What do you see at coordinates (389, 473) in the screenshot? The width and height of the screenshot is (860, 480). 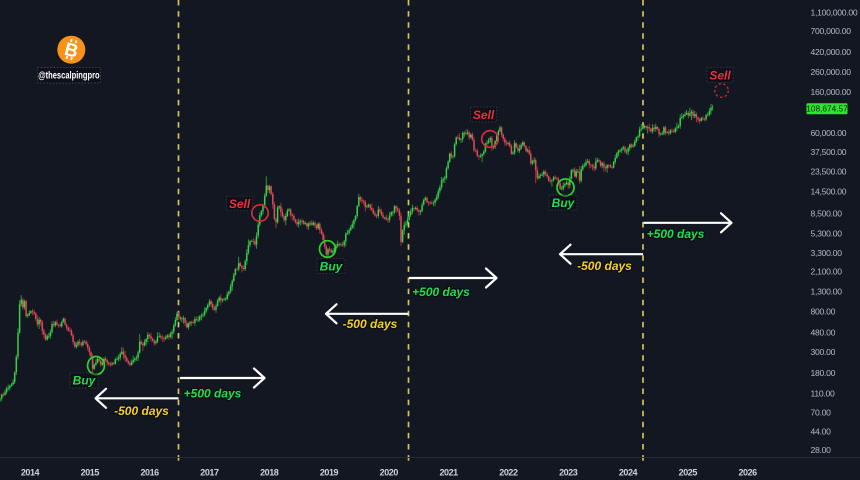 I see `svg-text: 2020` at bounding box center [389, 473].